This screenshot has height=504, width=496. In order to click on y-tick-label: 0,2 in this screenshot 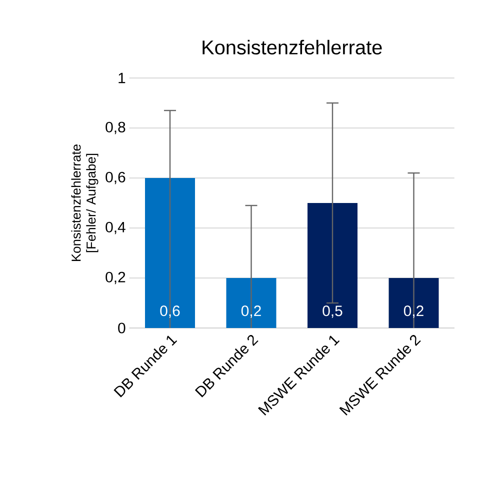, I will do `click(116, 278)`.